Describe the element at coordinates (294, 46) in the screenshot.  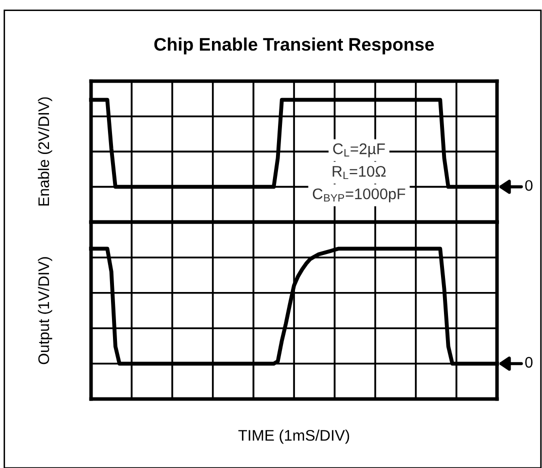
I see `chart-title: Chip Enable Transient Response` at that location.